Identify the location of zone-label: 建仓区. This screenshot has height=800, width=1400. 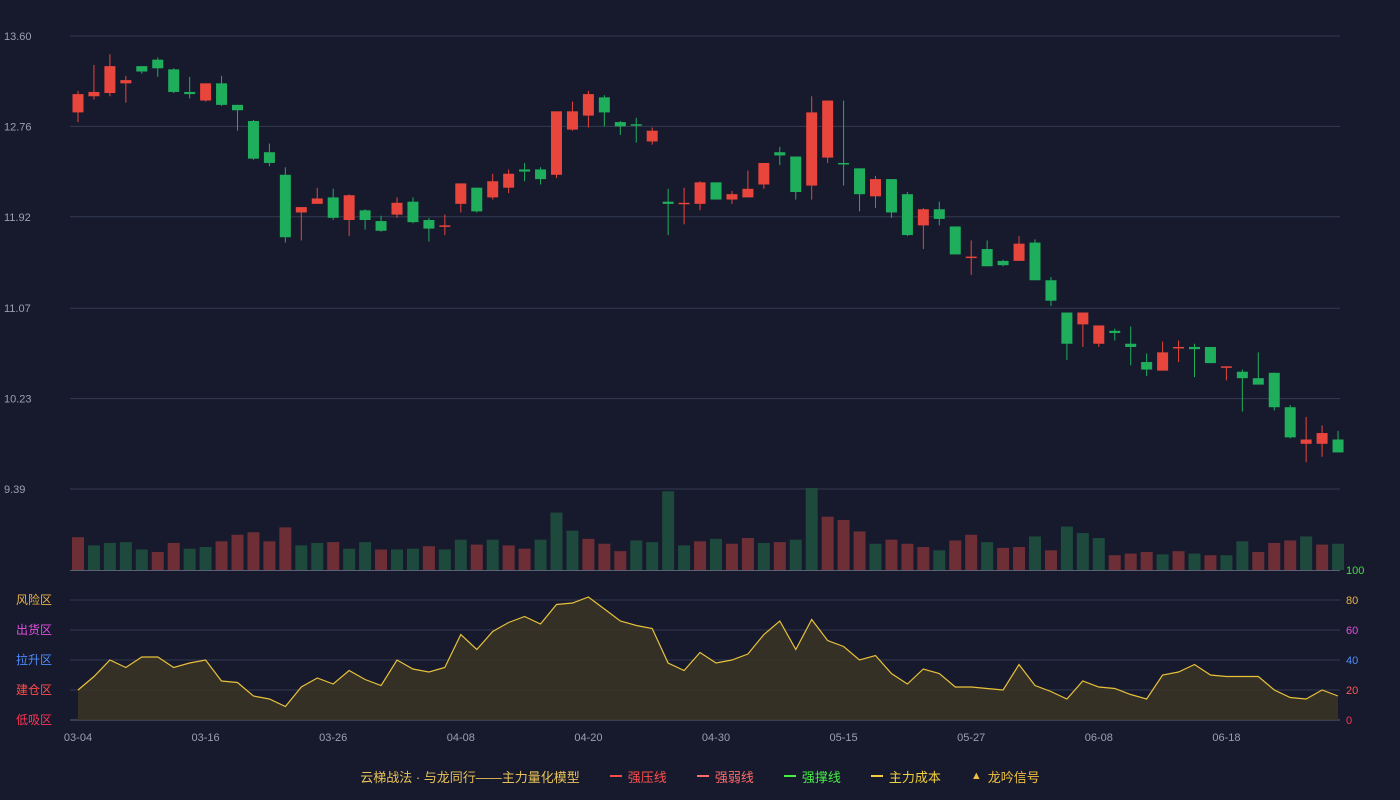
(34, 690).